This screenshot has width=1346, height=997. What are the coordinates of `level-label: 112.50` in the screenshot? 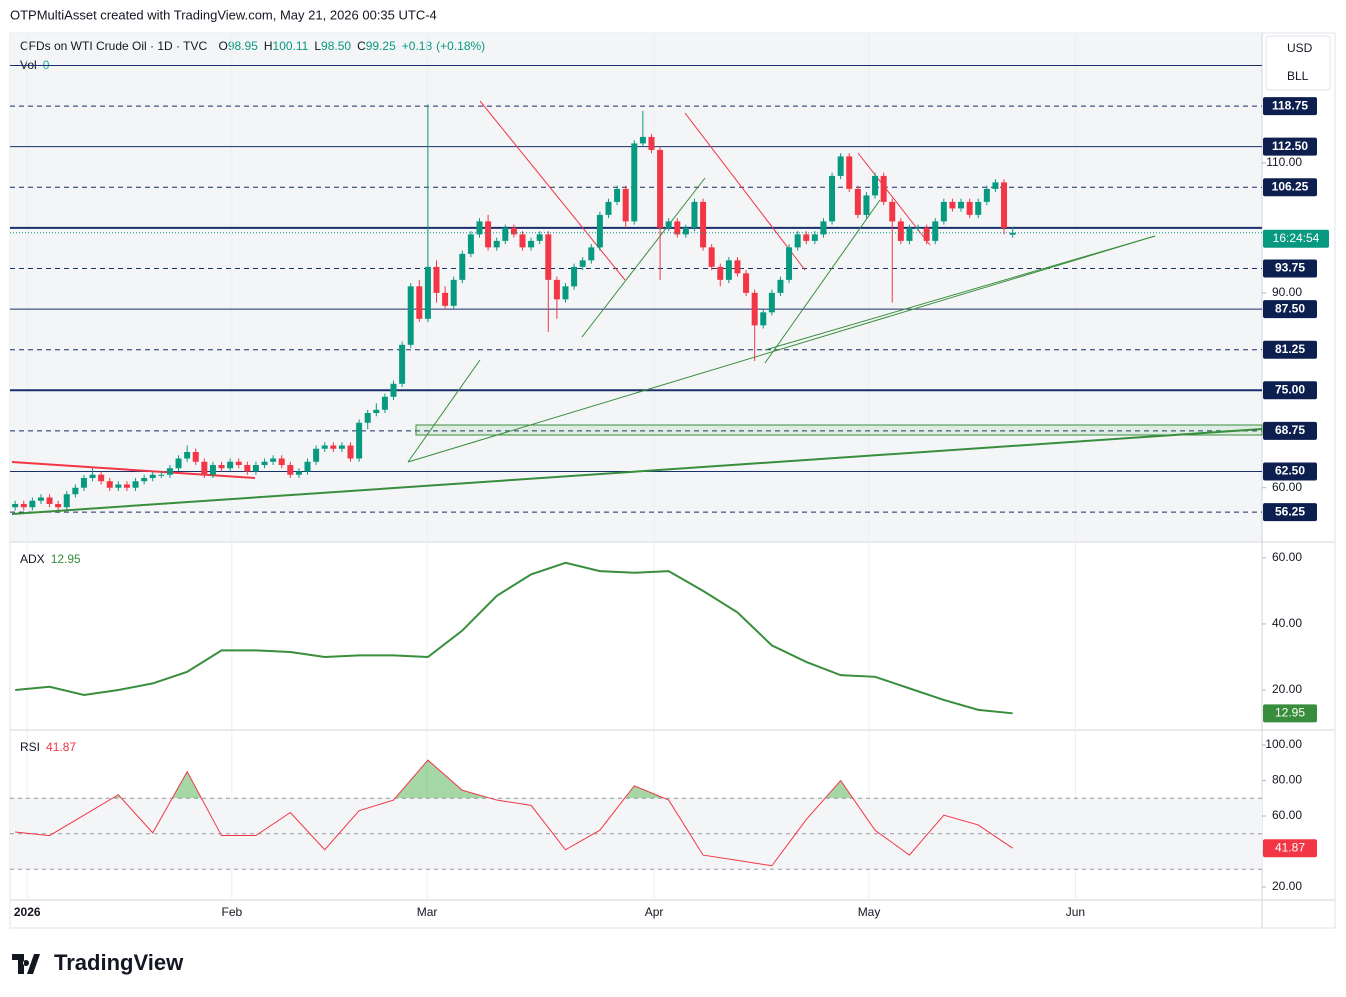 It's located at (1290, 146).